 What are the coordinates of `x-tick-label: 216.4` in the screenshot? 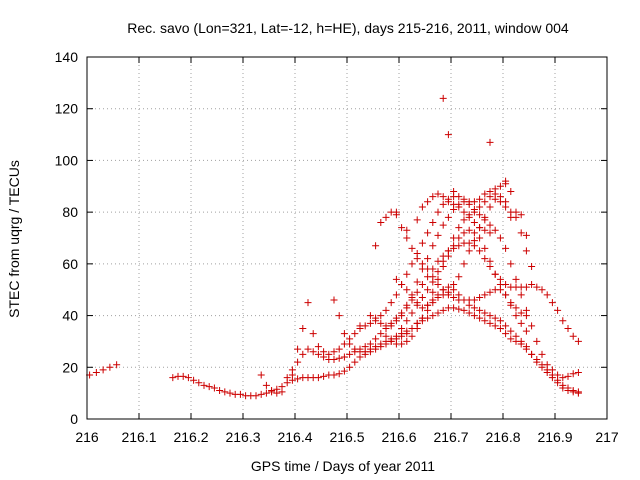 It's located at (294, 437).